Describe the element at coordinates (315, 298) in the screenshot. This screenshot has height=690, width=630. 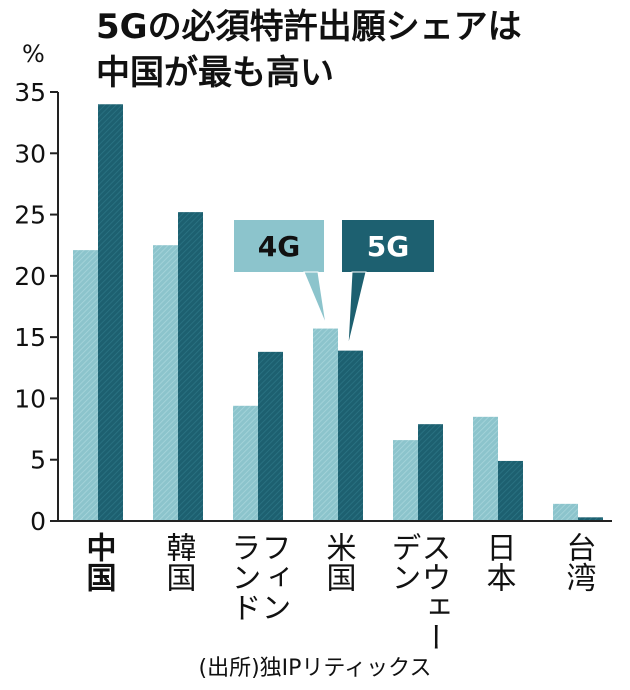
I see `legend-4g-pointer` at that location.